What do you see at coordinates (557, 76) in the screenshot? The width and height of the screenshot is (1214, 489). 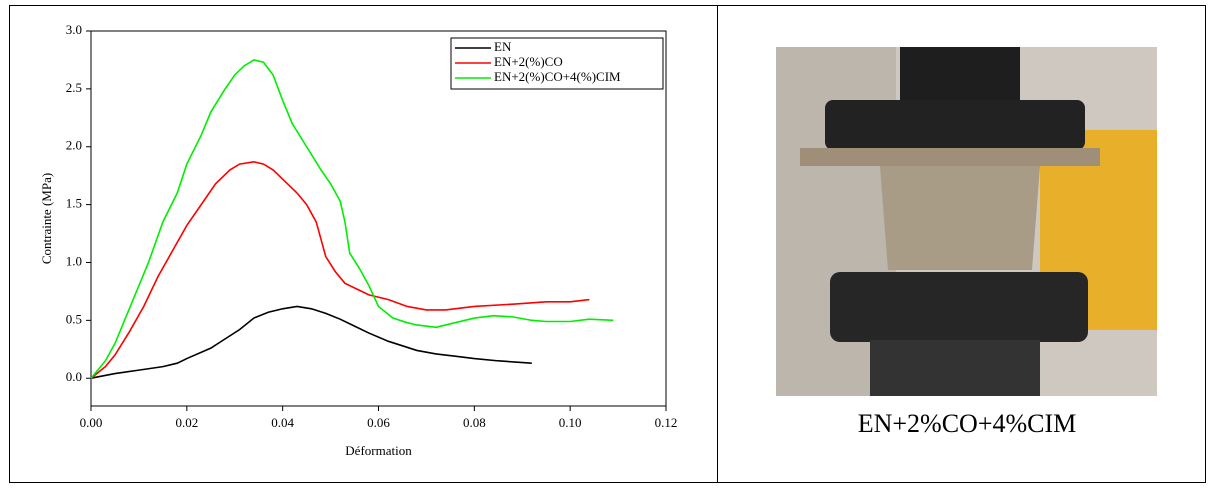 I see `legend-label: EN+2(%)CO+4(%)CIM` at bounding box center [557, 76].